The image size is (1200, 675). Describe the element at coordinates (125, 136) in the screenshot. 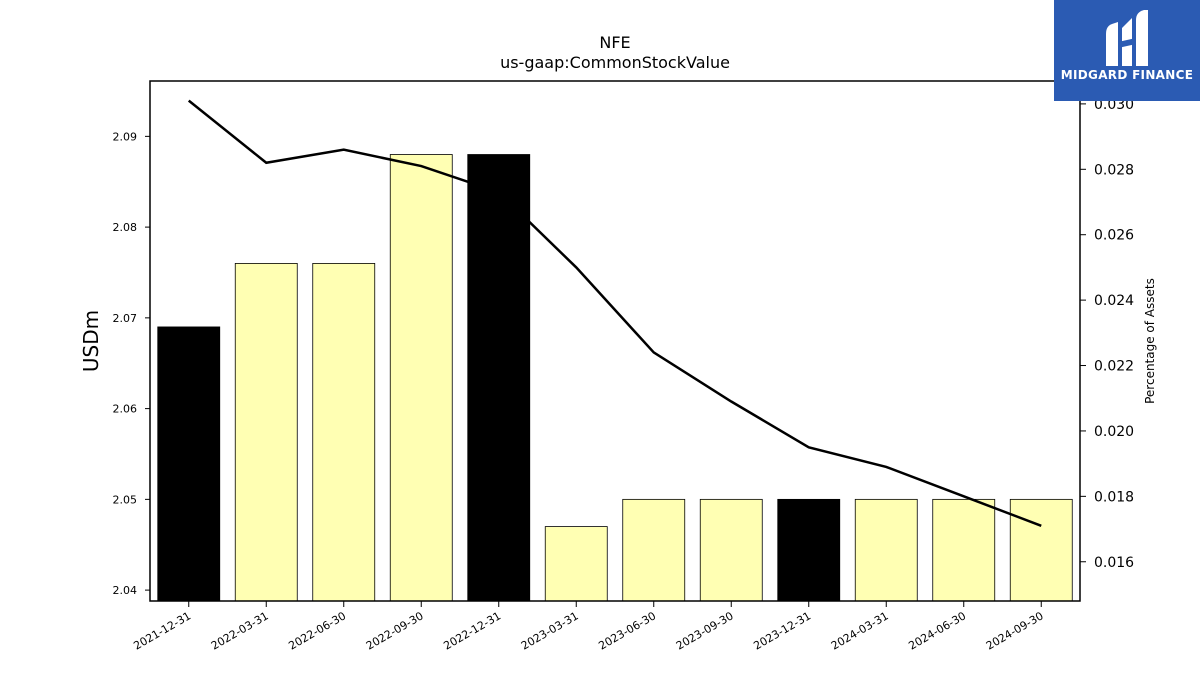

I see `ytick-label: 2.09` at that location.